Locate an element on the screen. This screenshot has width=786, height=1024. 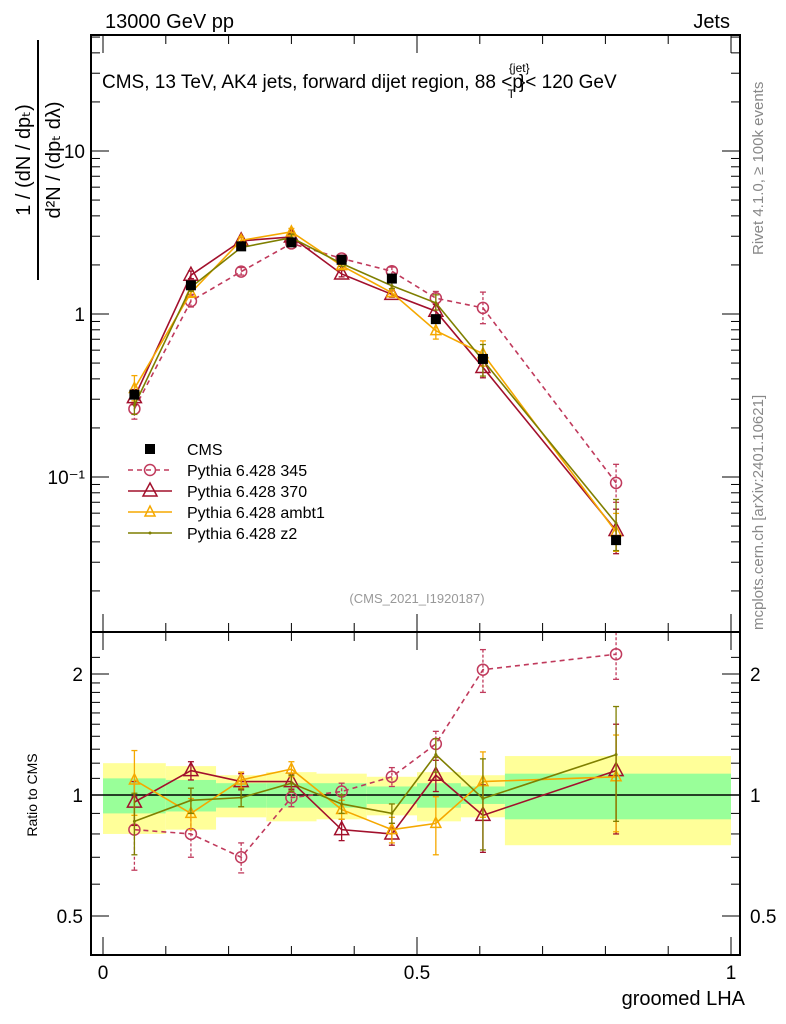
y-axis-label-ratio: Ratio to CMS is located at coordinates (32, 794).